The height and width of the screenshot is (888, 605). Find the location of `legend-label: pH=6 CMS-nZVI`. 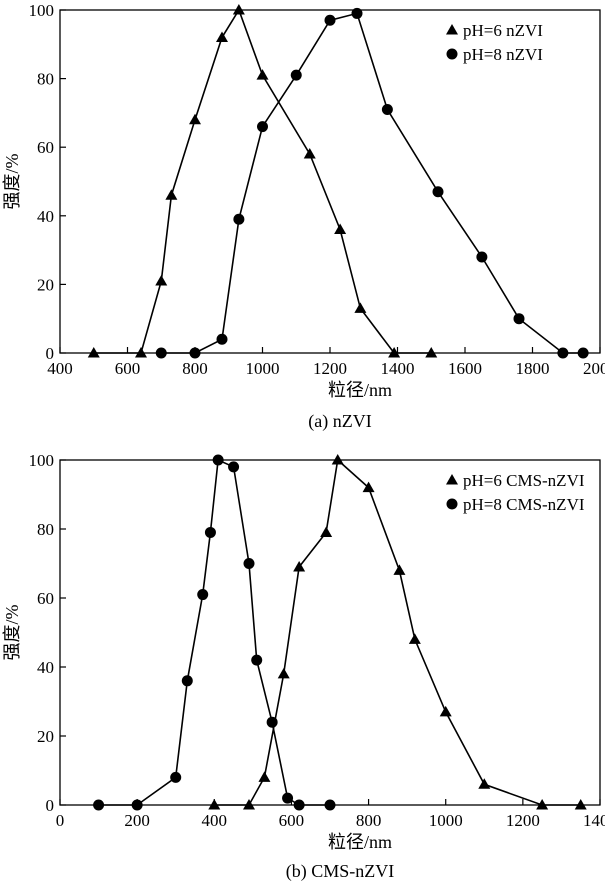

legend-label: pH=6 CMS-nZVI is located at coordinates (524, 480).